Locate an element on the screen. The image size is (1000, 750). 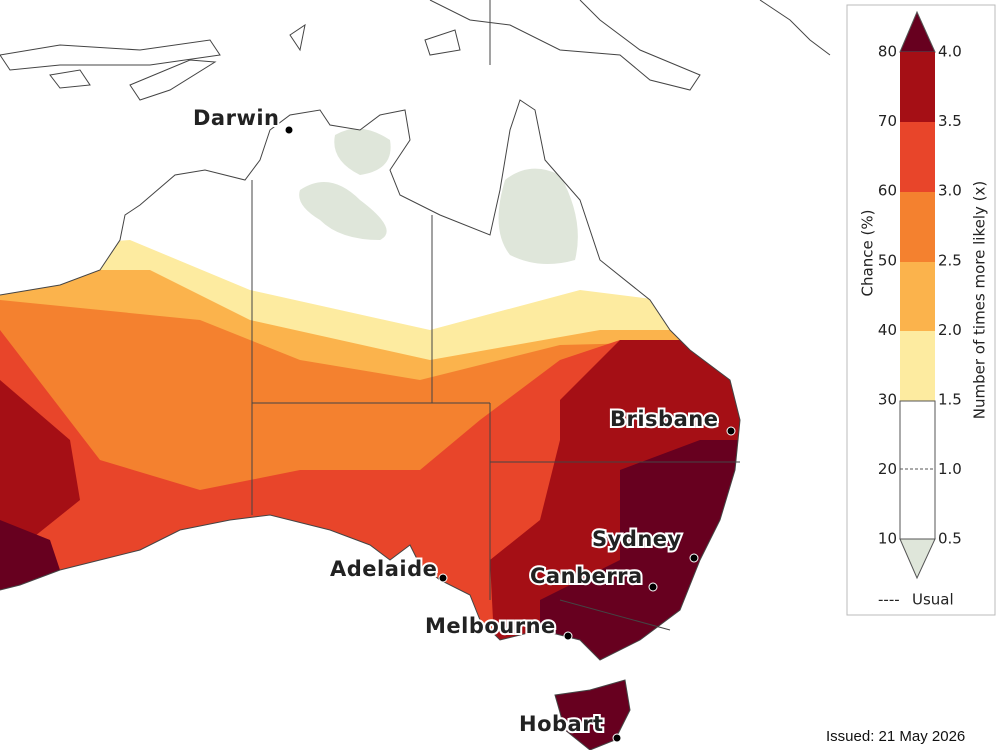
chance-tick-label: 50 is located at coordinates (887, 260).